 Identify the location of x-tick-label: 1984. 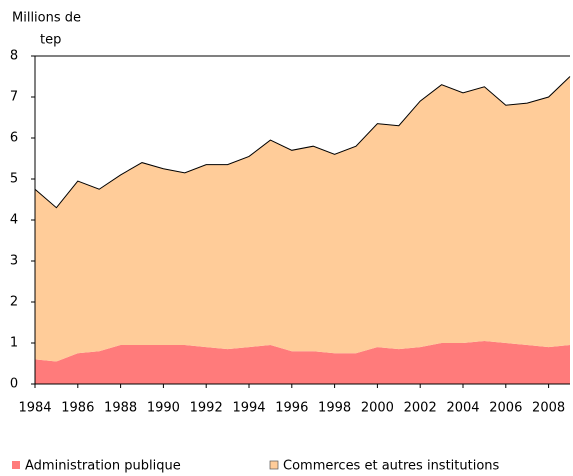
(34, 408).